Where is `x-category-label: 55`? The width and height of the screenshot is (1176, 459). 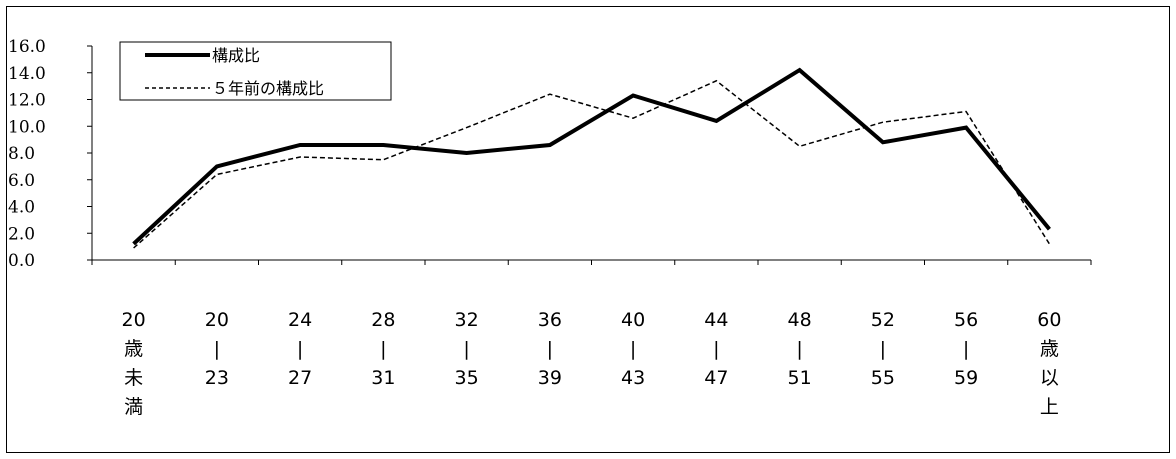
x-category-label: 55 is located at coordinates (883, 378).